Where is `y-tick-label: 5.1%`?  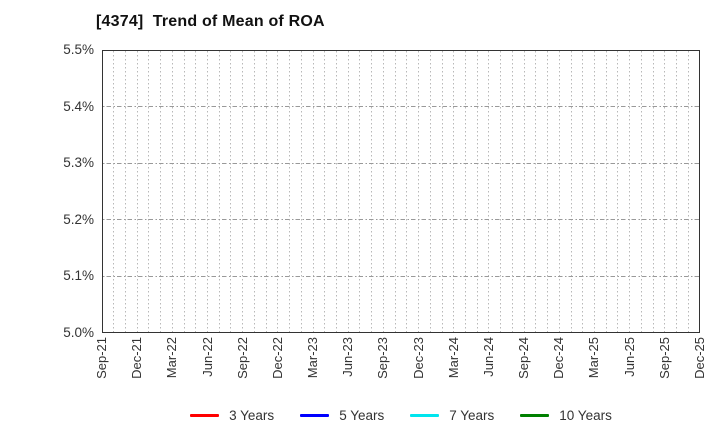
y-tick-label: 5.1% is located at coordinates (78, 276).